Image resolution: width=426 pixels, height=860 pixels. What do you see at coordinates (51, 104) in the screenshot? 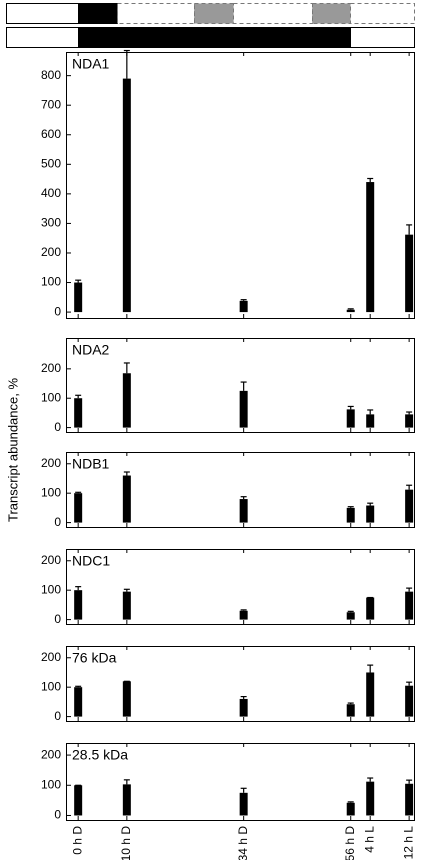
I see `y-tick-label: 700` at bounding box center [51, 104].